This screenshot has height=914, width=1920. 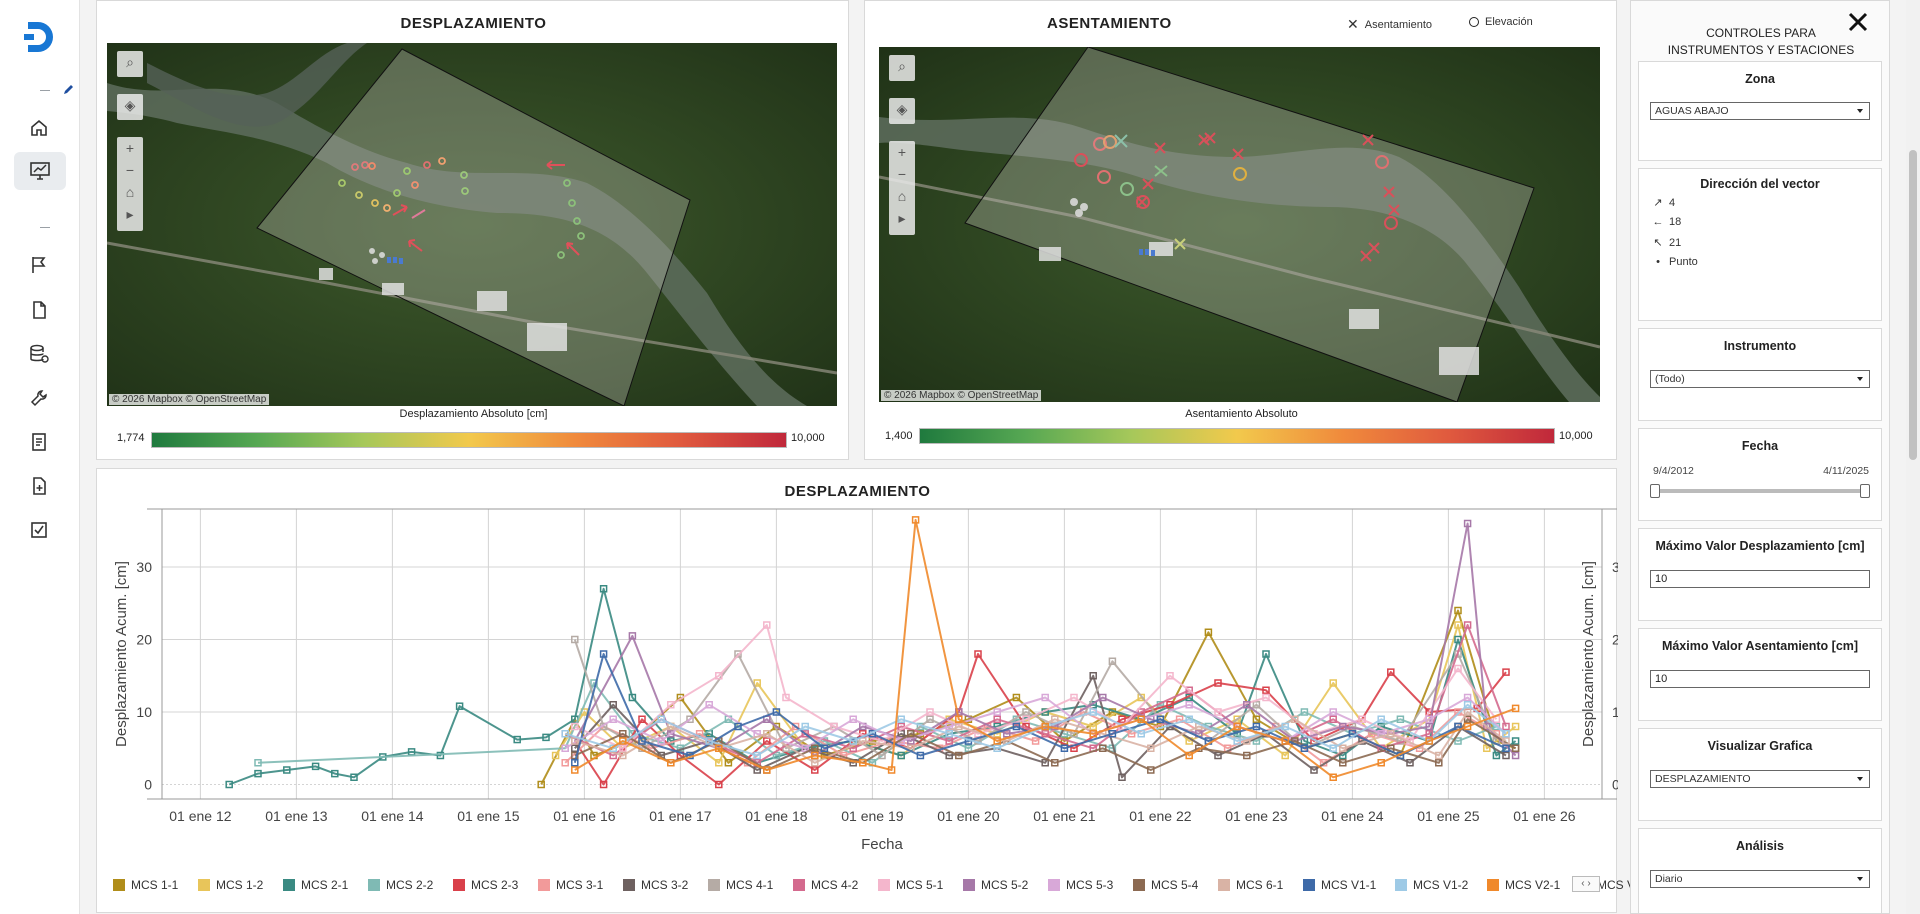 What do you see at coordinates (1586, 884) in the screenshot?
I see `legend-scroll-buttons: ‹ ›` at bounding box center [1586, 884].